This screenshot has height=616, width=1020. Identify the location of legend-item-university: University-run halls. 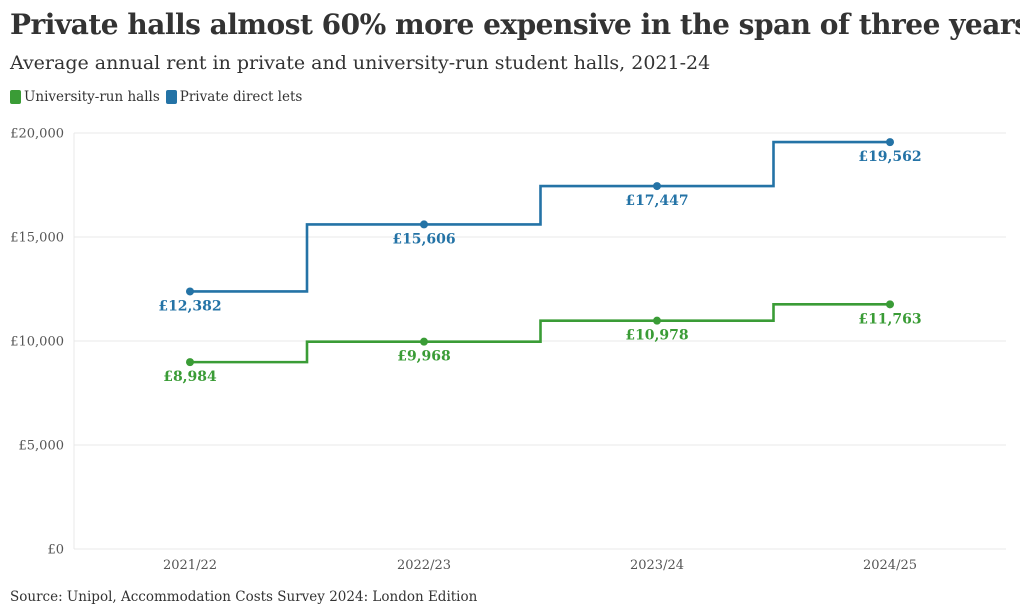
(85, 97).